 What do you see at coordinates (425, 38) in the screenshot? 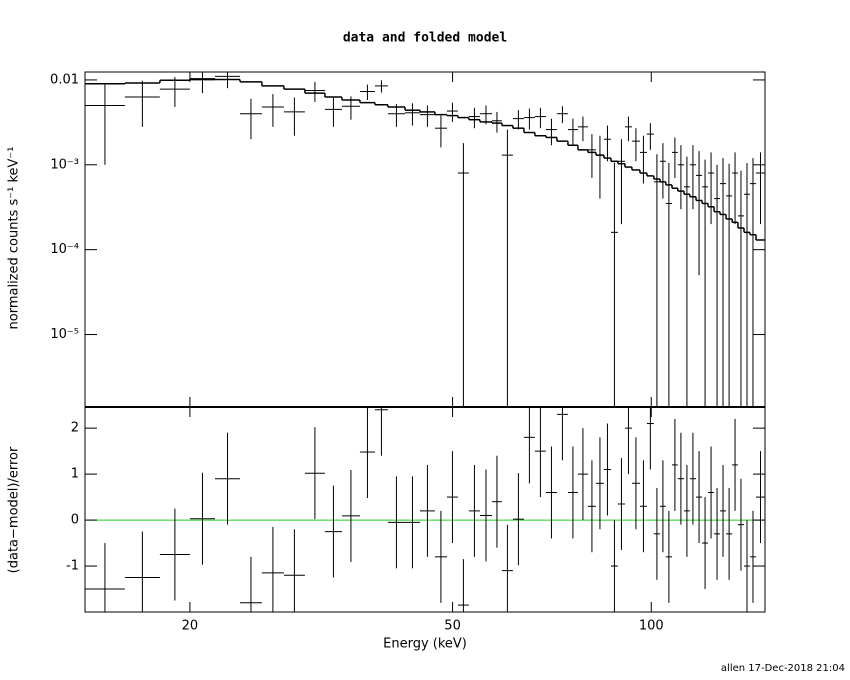
I see `chart-title: data and folded model` at bounding box center [425, 38].